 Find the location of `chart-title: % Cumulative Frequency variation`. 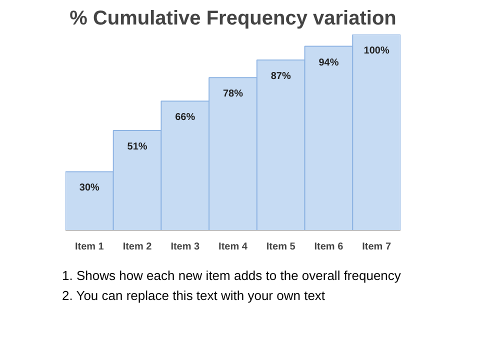

chart-title: % Cumulative Frequency variation is located at coordinates (233, 19).